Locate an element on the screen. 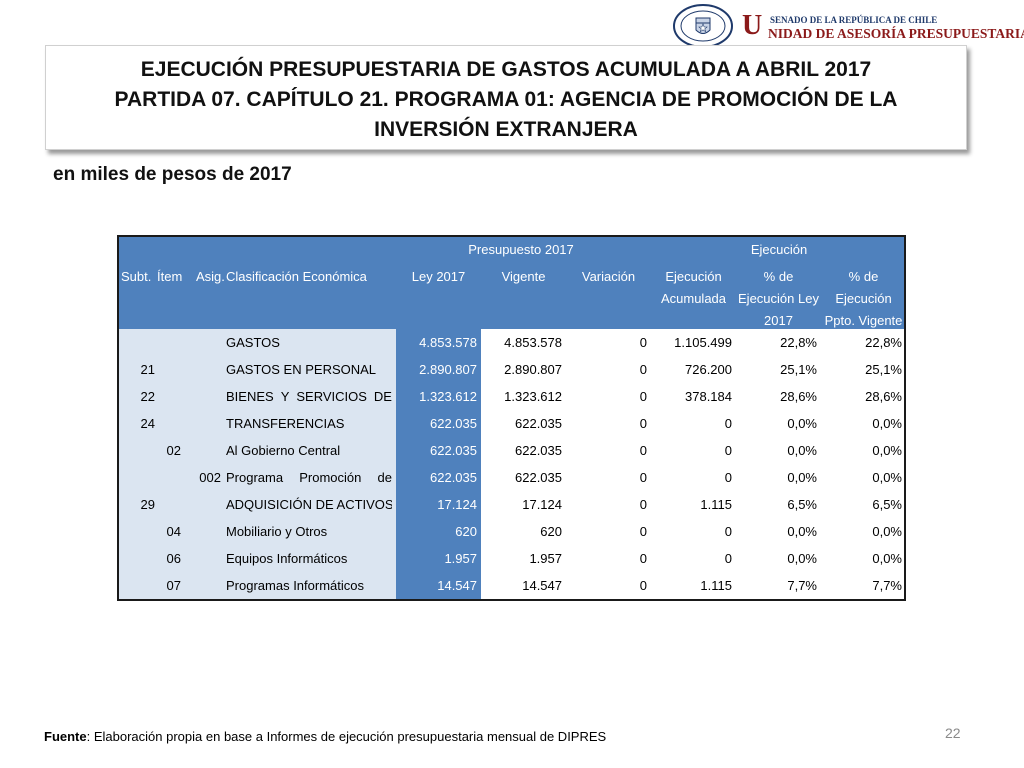 The image size is (1024, 768). cell-clasificacion: Programa Promoción de is located at coordinates (309, 477).